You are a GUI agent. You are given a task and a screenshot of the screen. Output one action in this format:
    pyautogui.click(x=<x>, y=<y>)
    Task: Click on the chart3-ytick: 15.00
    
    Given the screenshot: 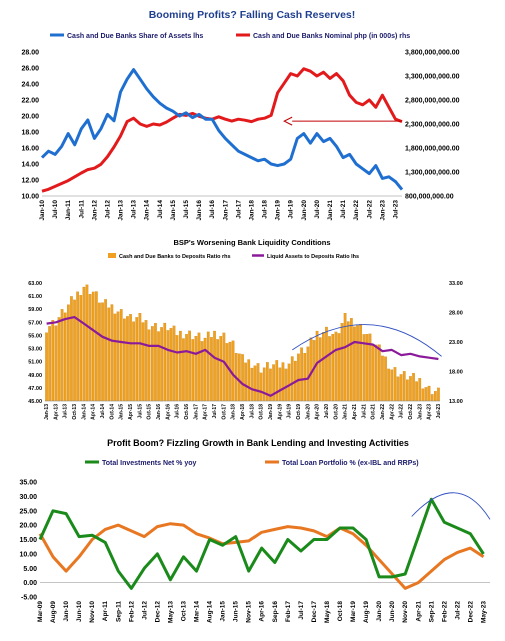 What is the action you would take?
    pyautogui.click(x=28, y=540)
    